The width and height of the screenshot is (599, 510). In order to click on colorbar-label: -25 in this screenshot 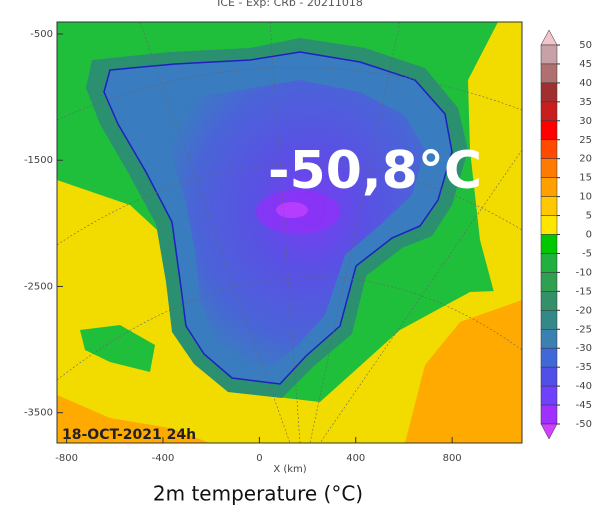, I will do `click(584, 329)`.